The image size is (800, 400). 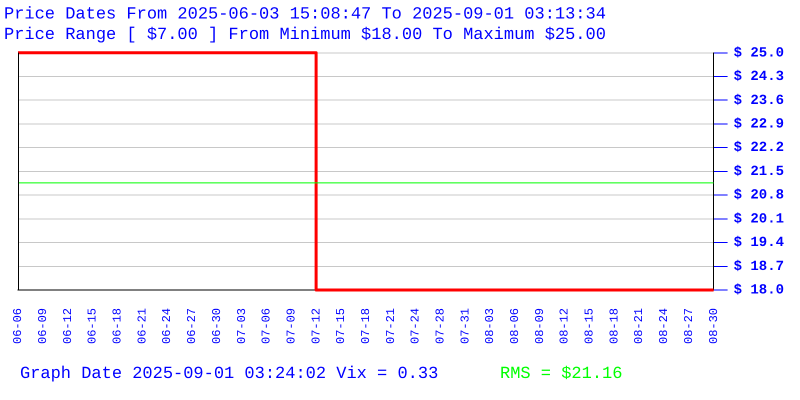 What do you see at coordinates (639, 326) in the screenshot?
I see `x-tick-label: 08-21` at bounding box center [639, 326].